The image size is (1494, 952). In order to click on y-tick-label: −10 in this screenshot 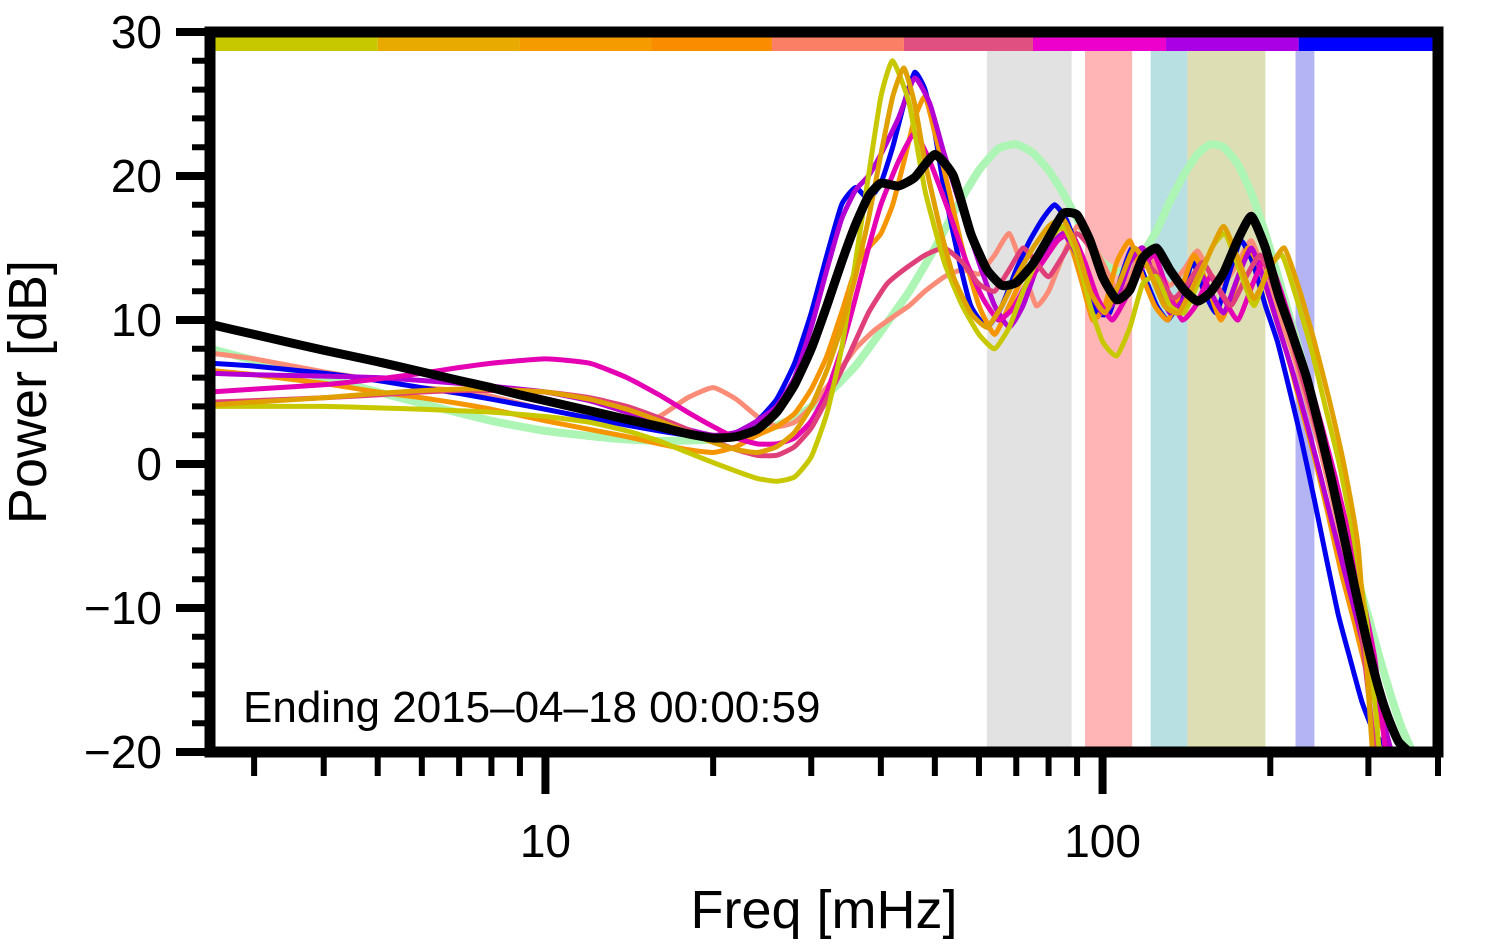, I will do `click(123, 608)`.